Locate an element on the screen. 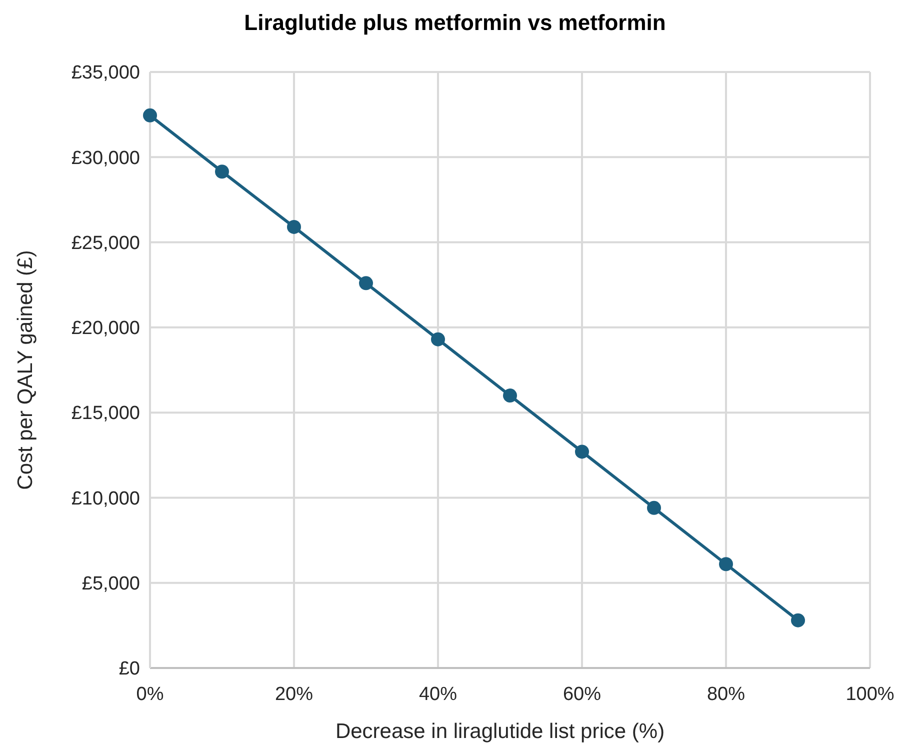 The height and width of the screenshot is (752, 905). y-tick-label: £10,000 is located at coordinates (105, 499).